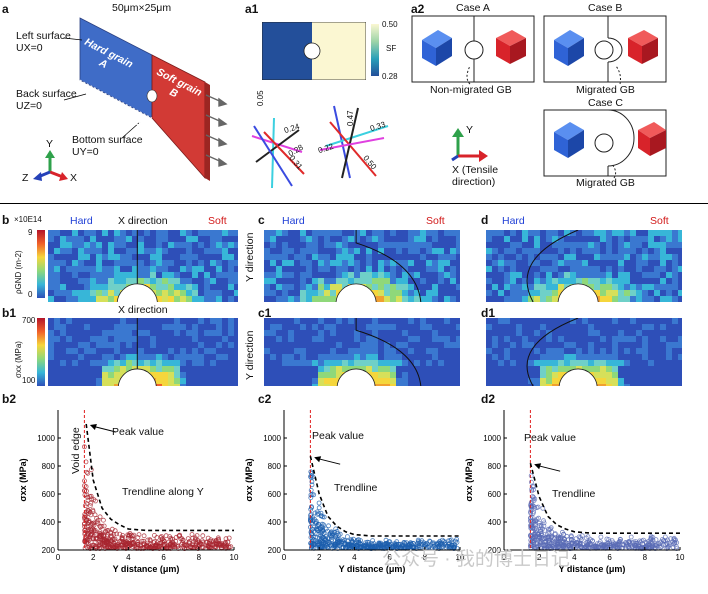  Describe the element at coordinates (418, 9) in the screenshot. I see `panel-label-a2: a2` at that location.